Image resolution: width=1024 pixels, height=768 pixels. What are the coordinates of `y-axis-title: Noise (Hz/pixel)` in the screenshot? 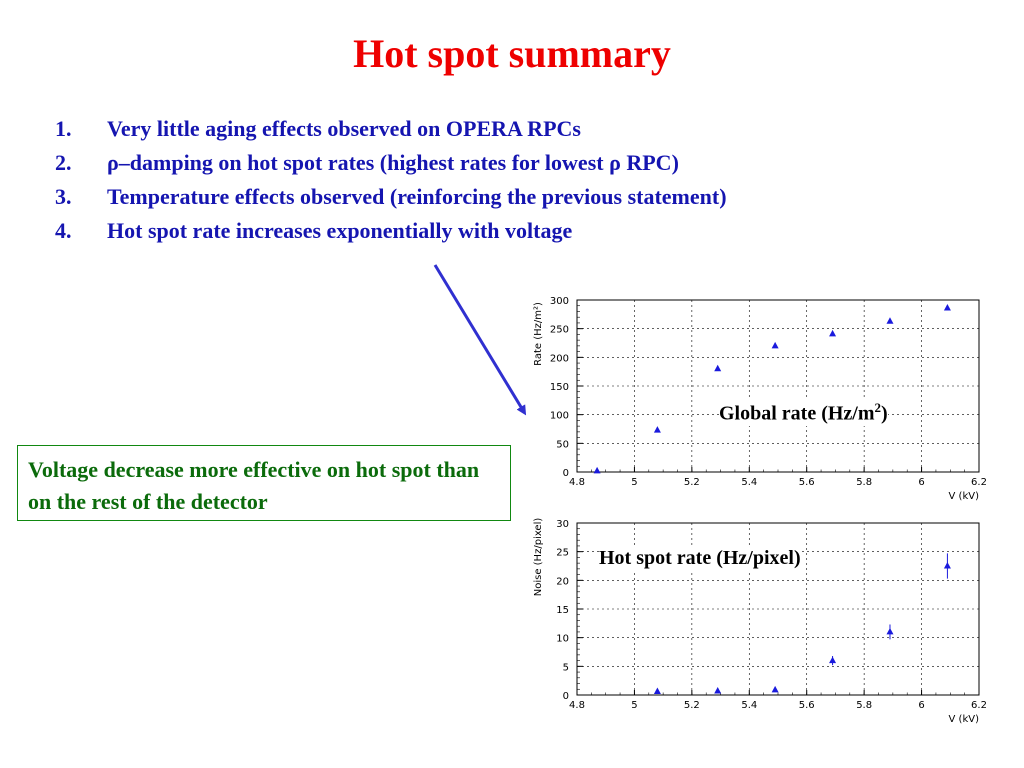 It's located at (538, 557).